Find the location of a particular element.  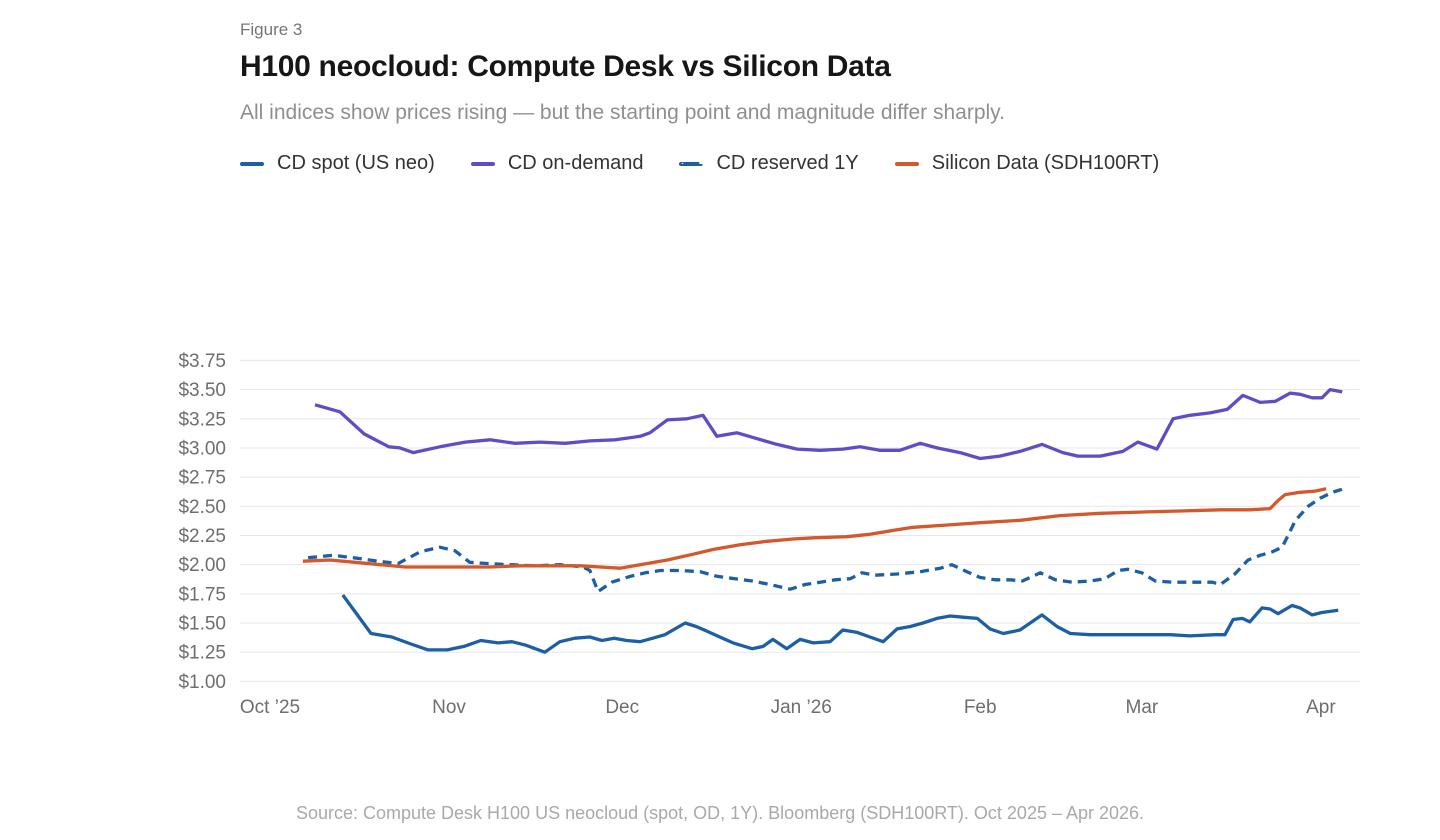

series-cd-reserved-1y is located at coordinates (825, 540).